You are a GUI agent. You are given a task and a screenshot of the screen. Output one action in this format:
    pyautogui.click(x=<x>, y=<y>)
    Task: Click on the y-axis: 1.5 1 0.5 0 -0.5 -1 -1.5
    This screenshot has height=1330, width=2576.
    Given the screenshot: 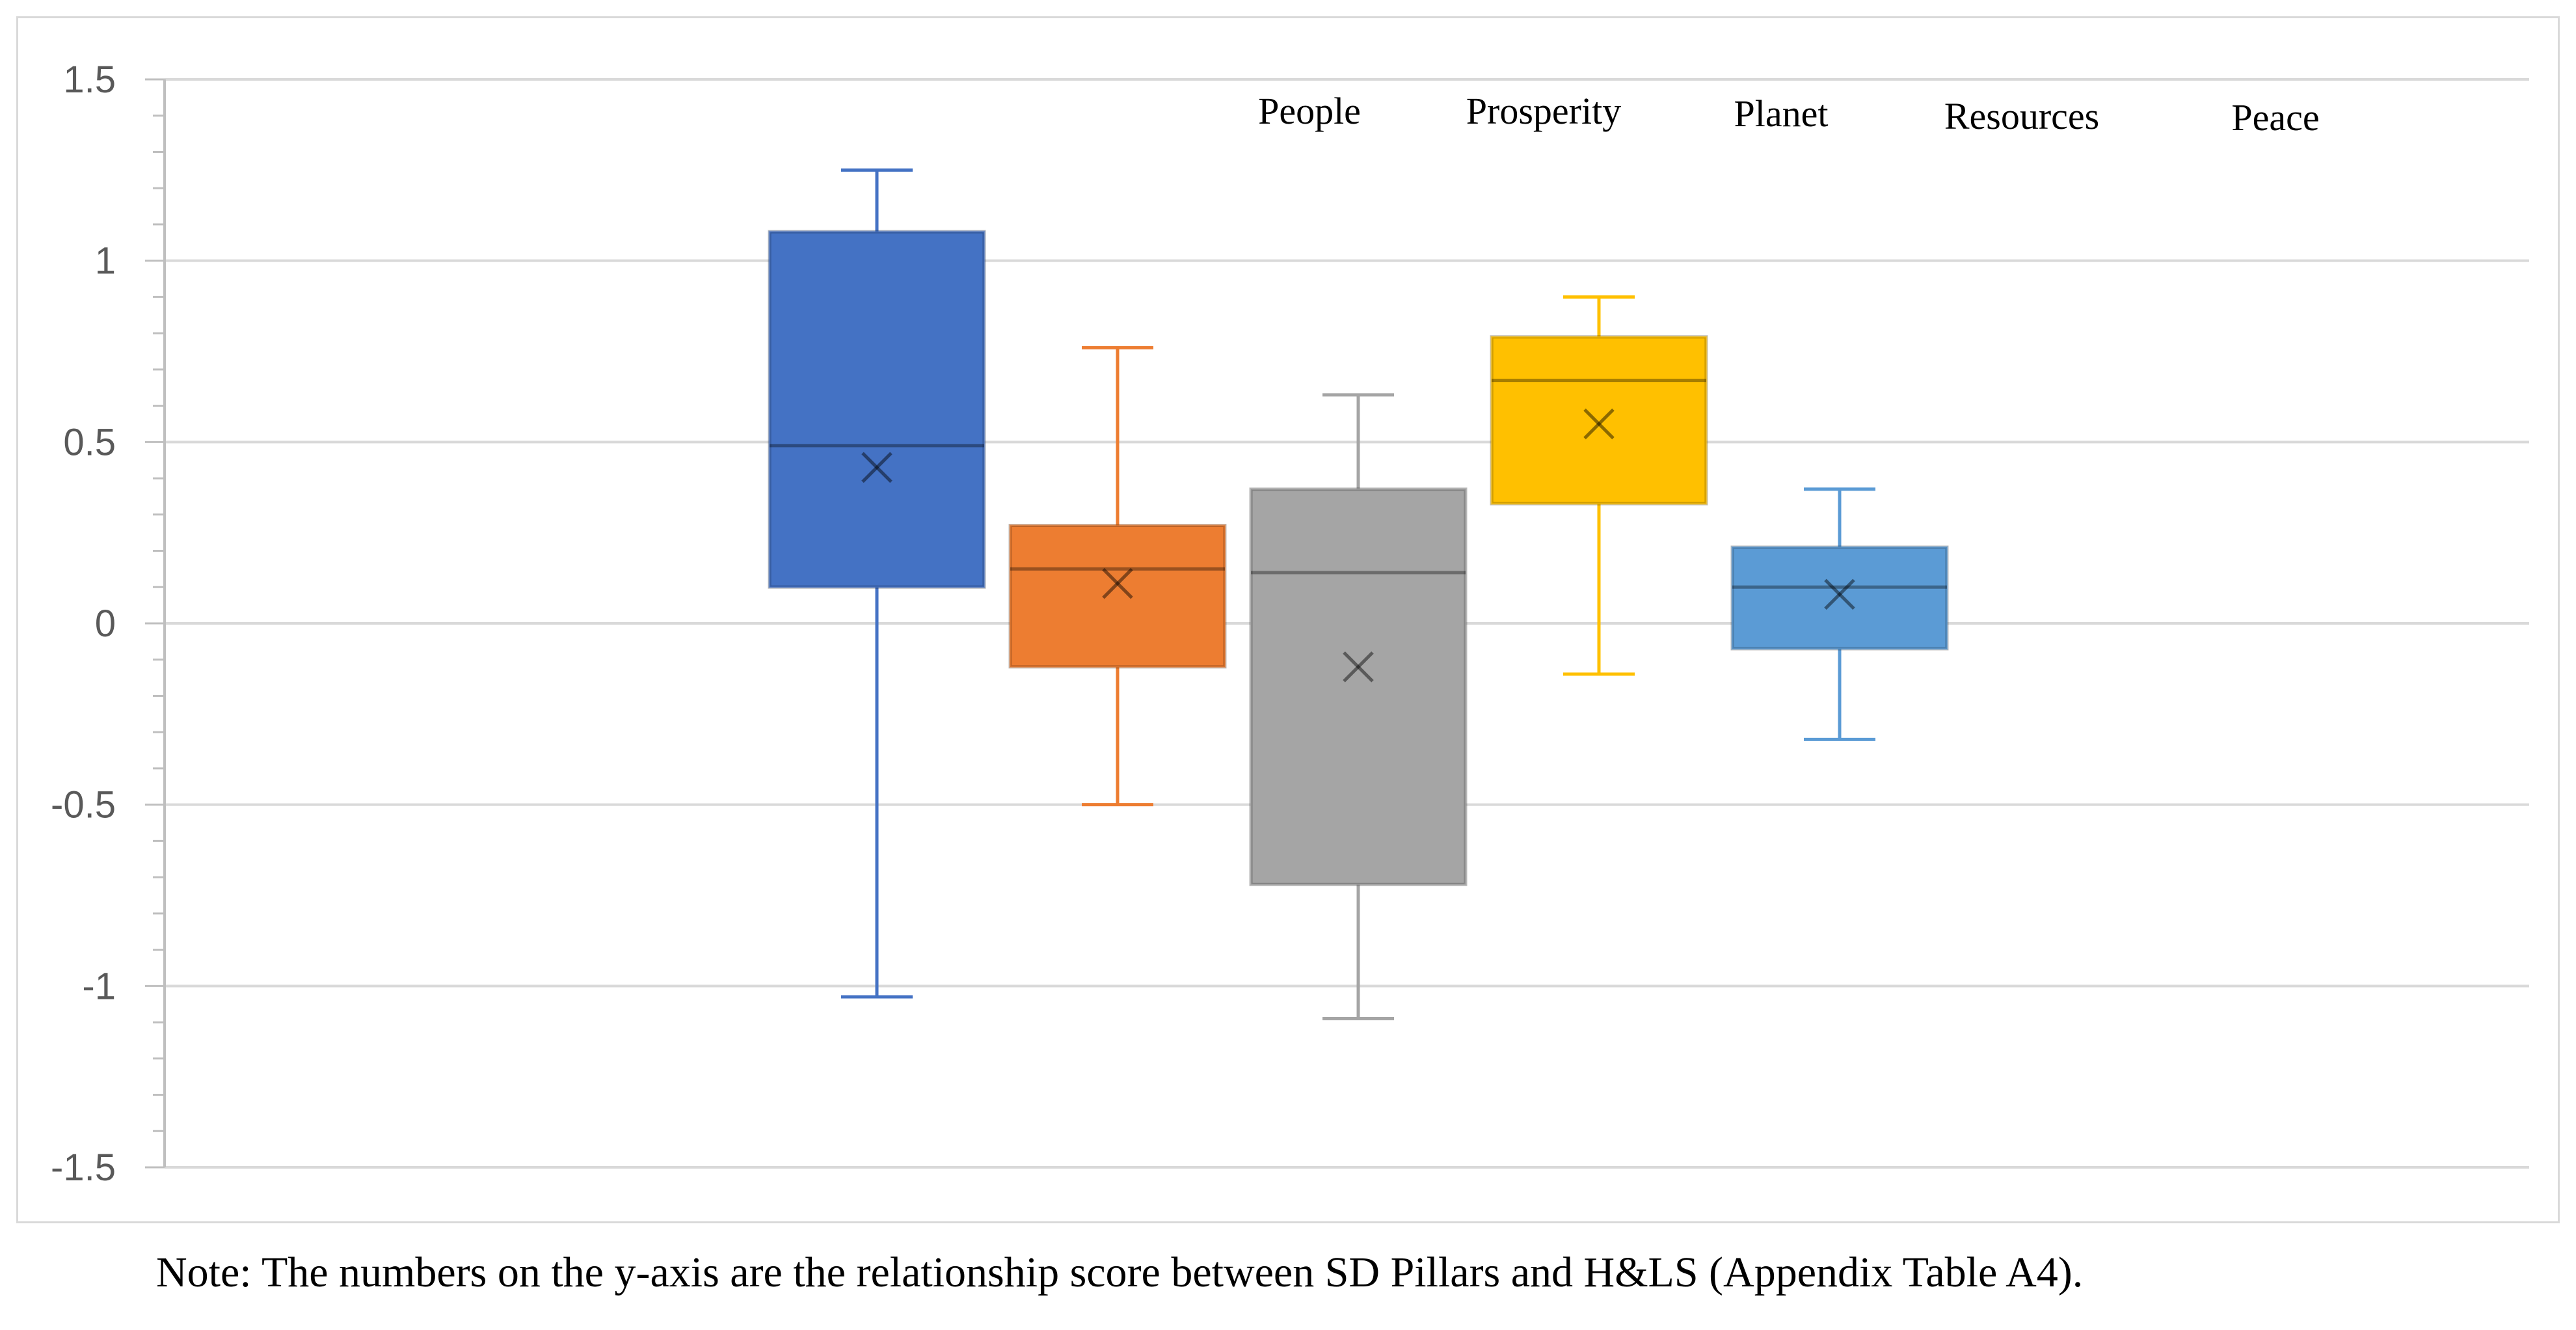 What is the action you would take?
    pyautogui.click(x=108, y=624)
    